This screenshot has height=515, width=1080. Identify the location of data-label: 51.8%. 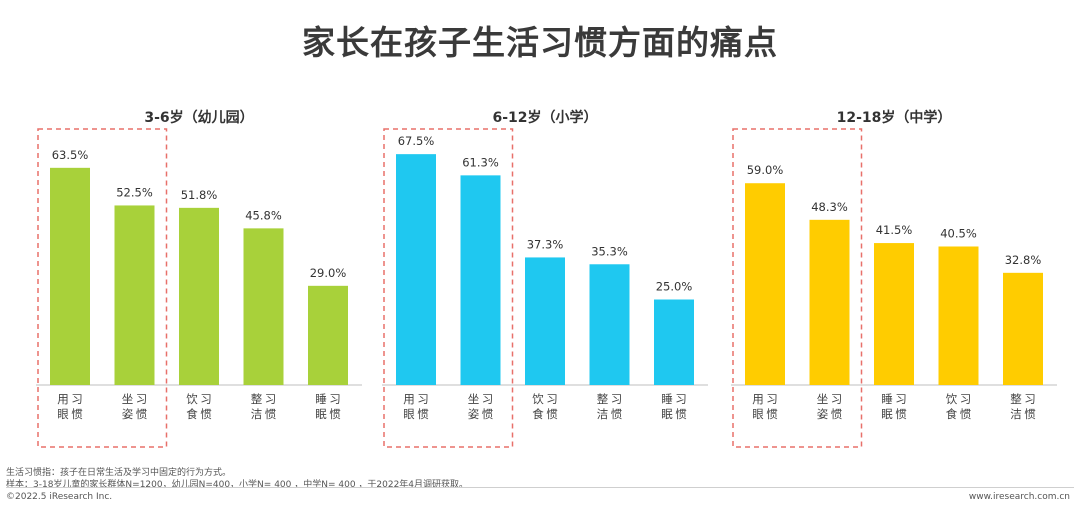
(199, 195).